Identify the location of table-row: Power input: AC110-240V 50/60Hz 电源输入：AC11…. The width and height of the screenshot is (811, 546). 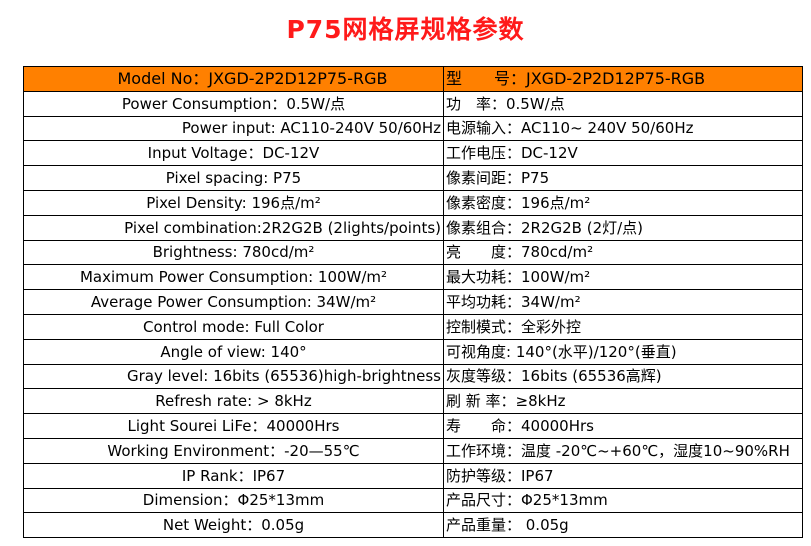
(413, 128).